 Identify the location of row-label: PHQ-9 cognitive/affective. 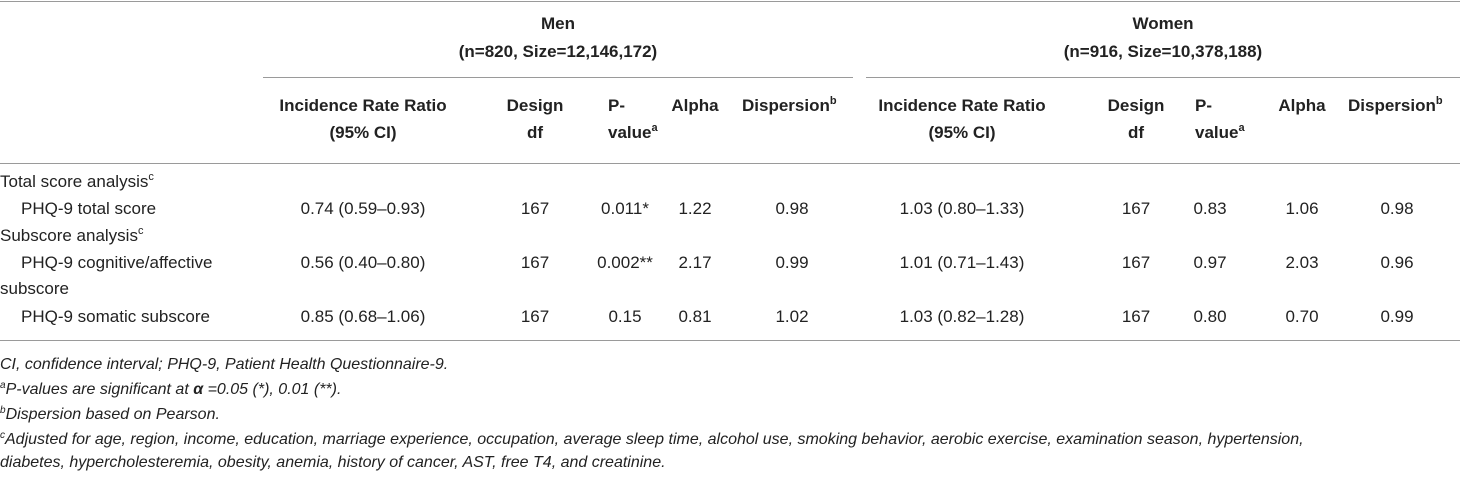
(117, 262).